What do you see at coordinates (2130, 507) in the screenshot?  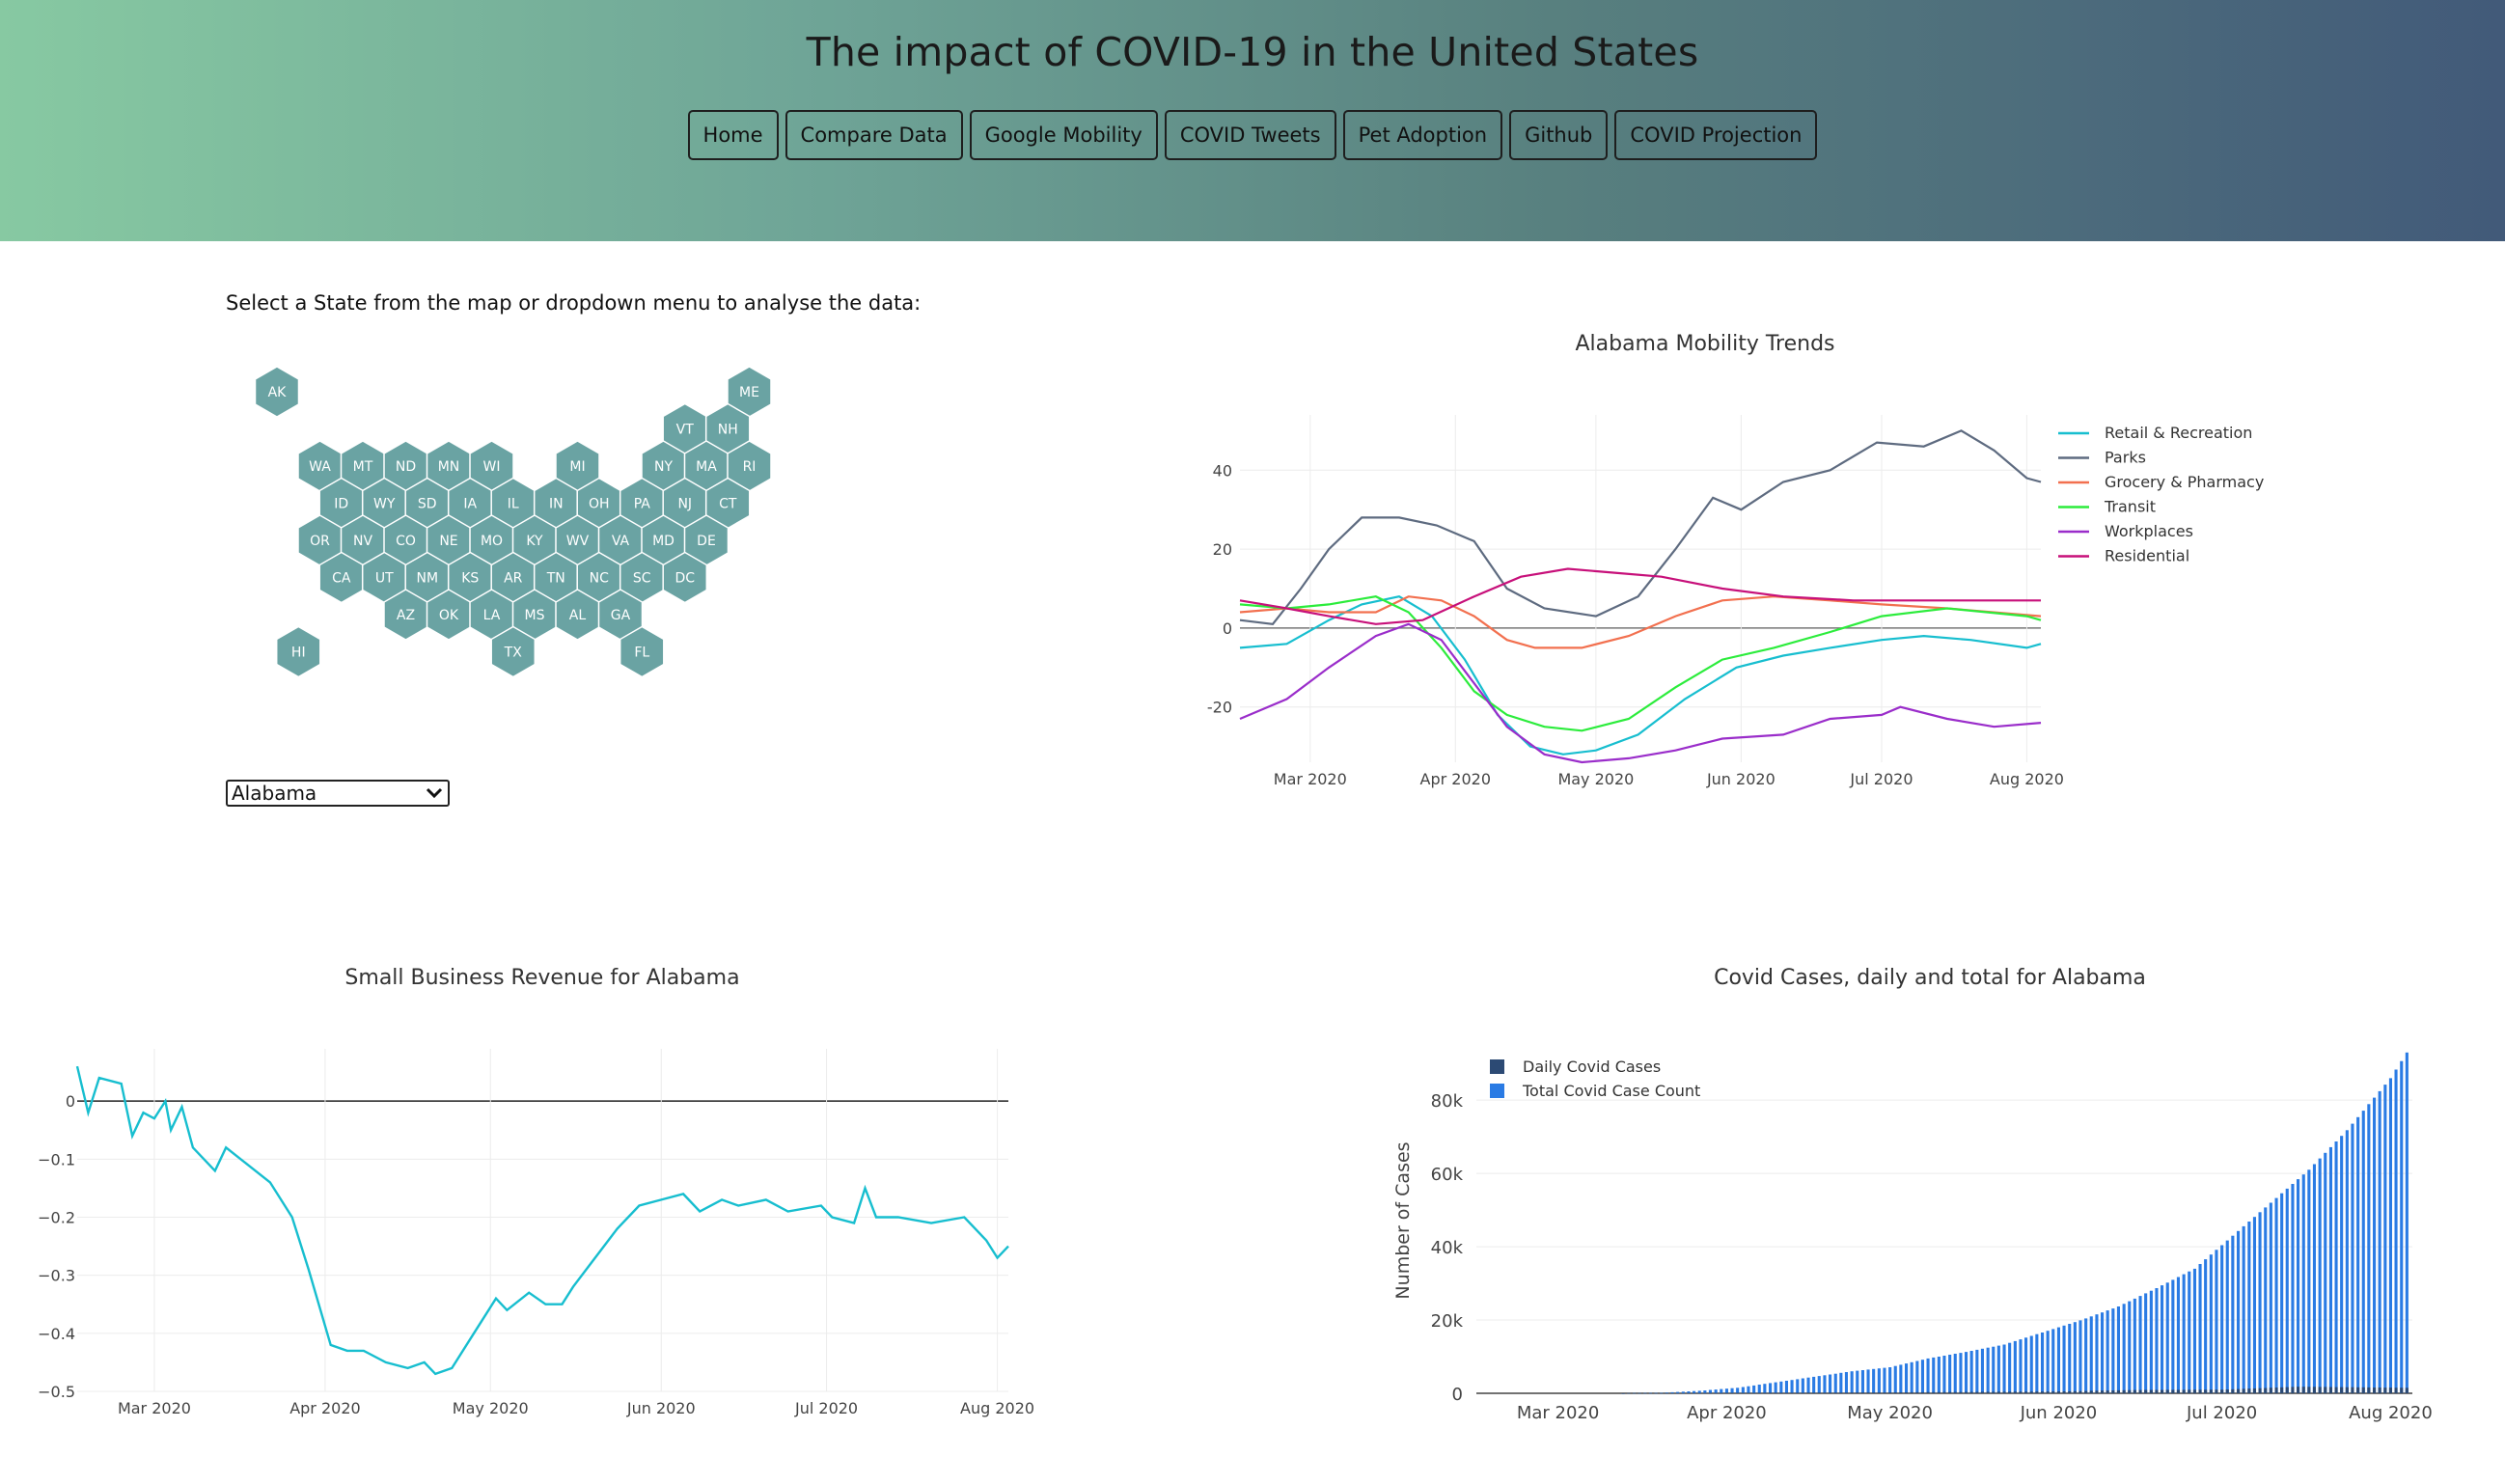 I see `legend-label: Transit` at bounding box center [2130, 507].